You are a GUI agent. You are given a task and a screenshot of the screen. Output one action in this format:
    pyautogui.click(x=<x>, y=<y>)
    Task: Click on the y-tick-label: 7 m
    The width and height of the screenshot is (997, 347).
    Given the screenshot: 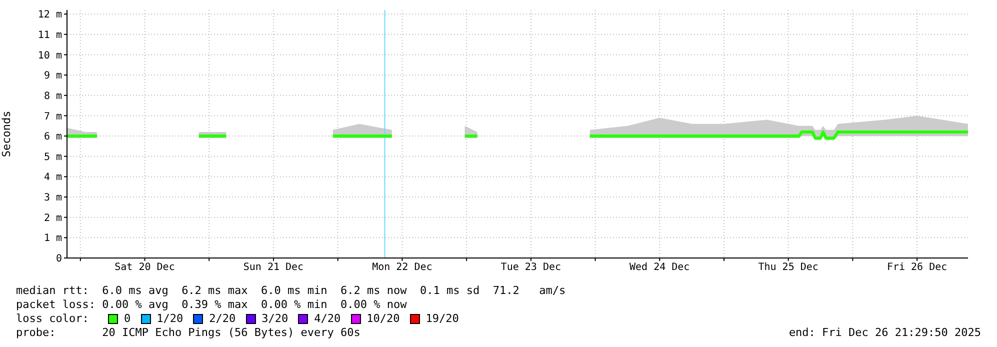 What is the action you would take?
    pyautogui.click(x=53, y=116)
    